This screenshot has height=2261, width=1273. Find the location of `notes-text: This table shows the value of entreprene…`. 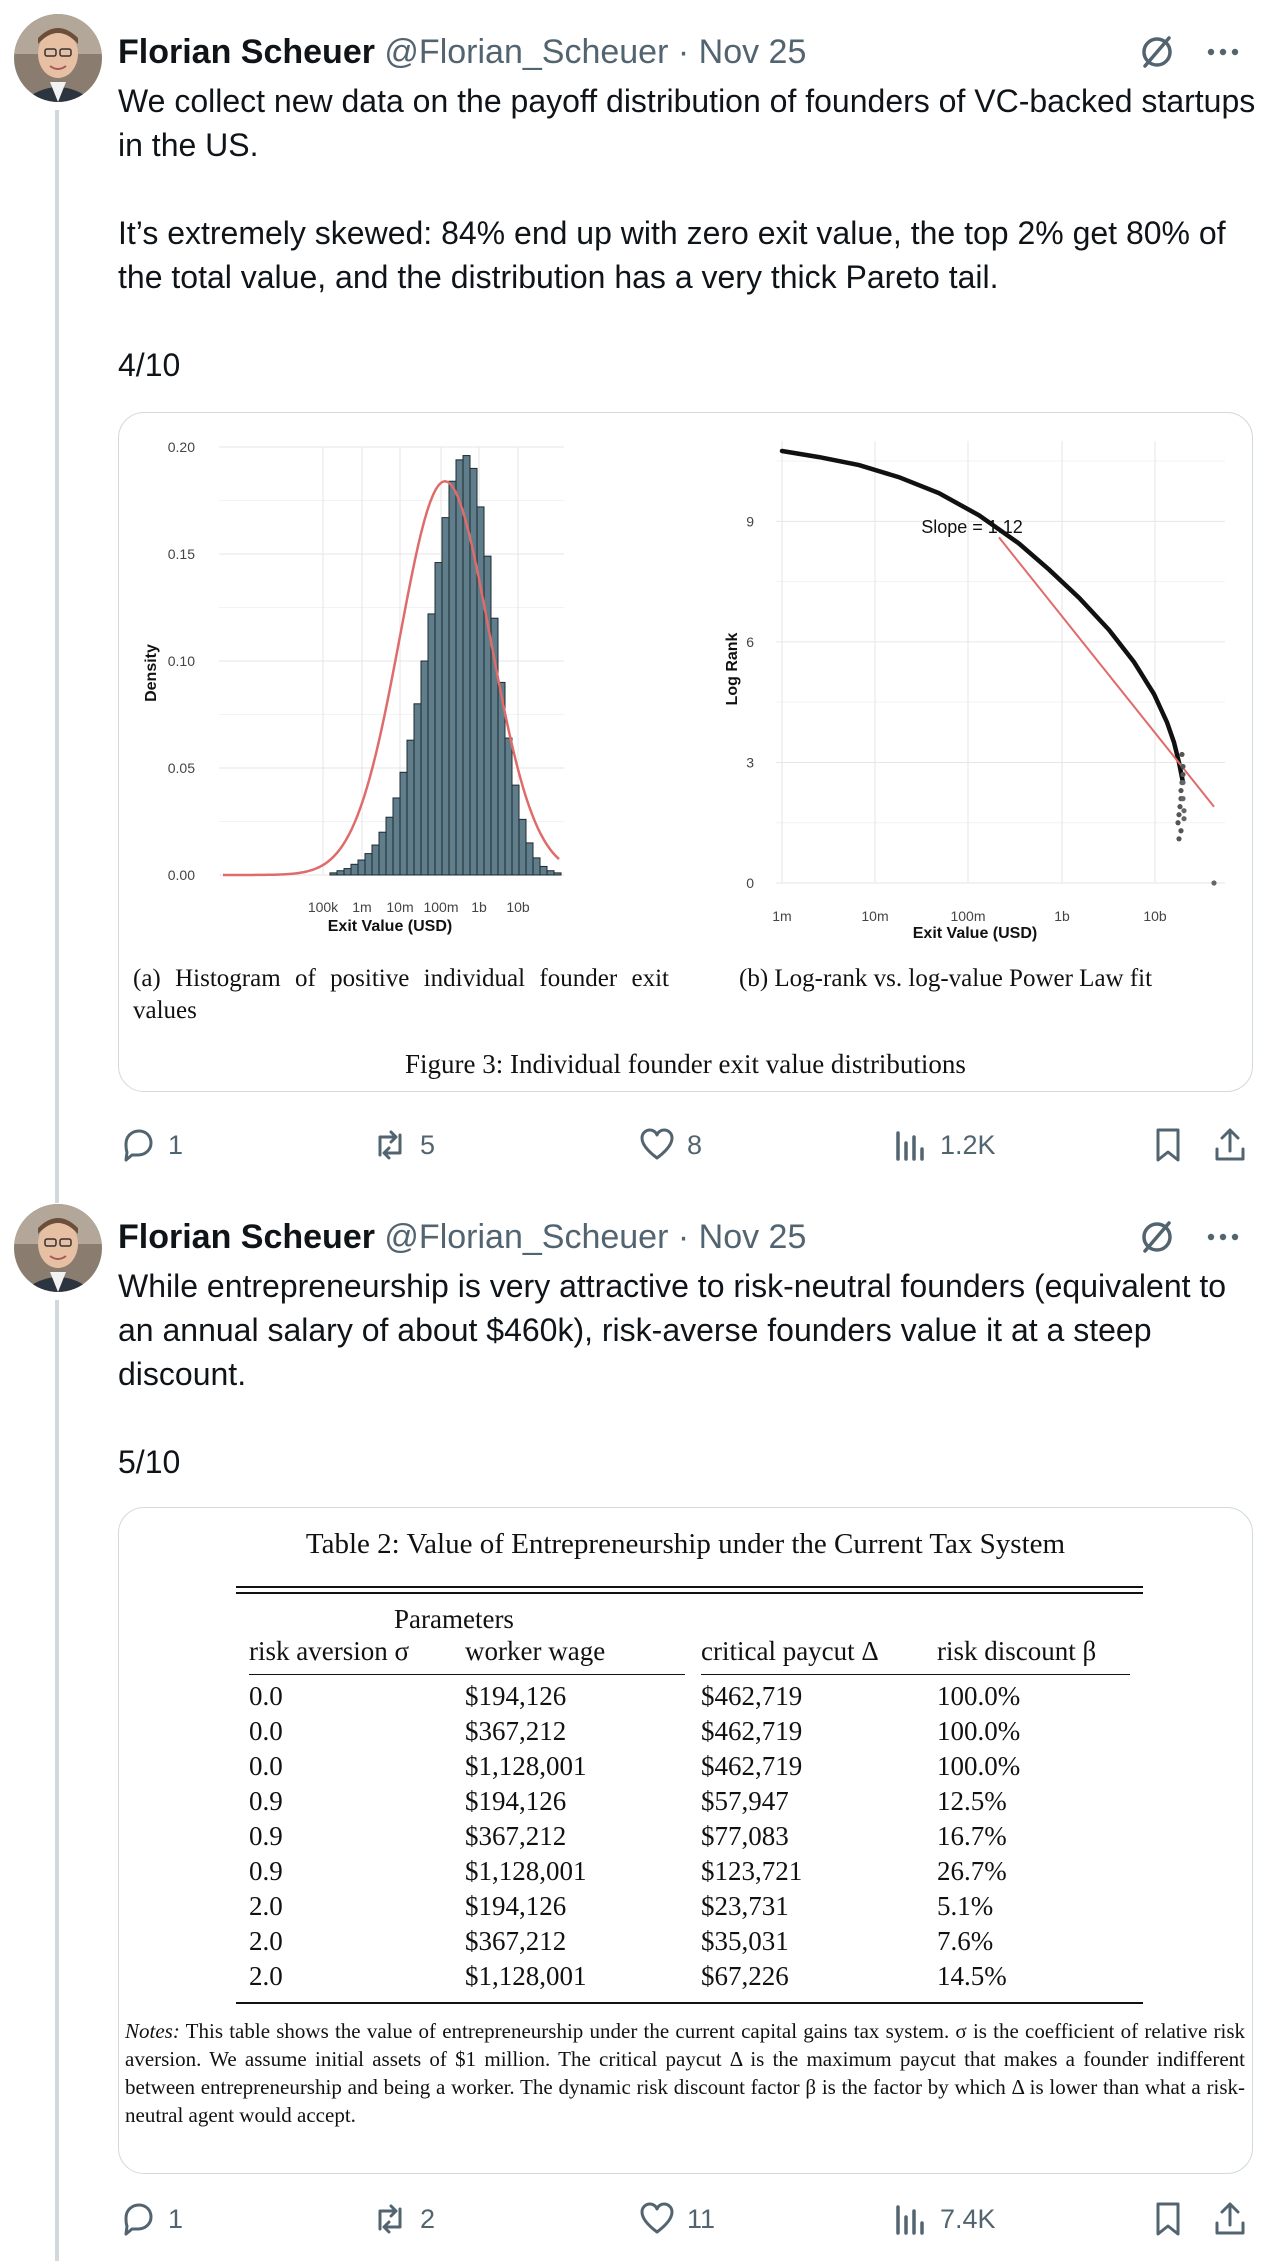

notes-text: This table shows the value of entreprene… is located at coordinates (685, 2073).